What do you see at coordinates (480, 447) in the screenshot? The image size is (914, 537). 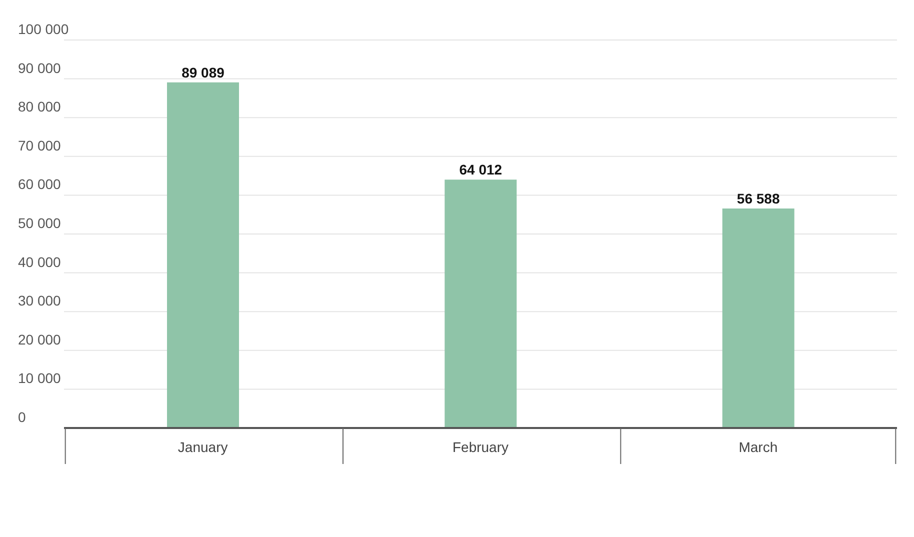 I see `x-tick-label: February` at bounding box center [480, 447].